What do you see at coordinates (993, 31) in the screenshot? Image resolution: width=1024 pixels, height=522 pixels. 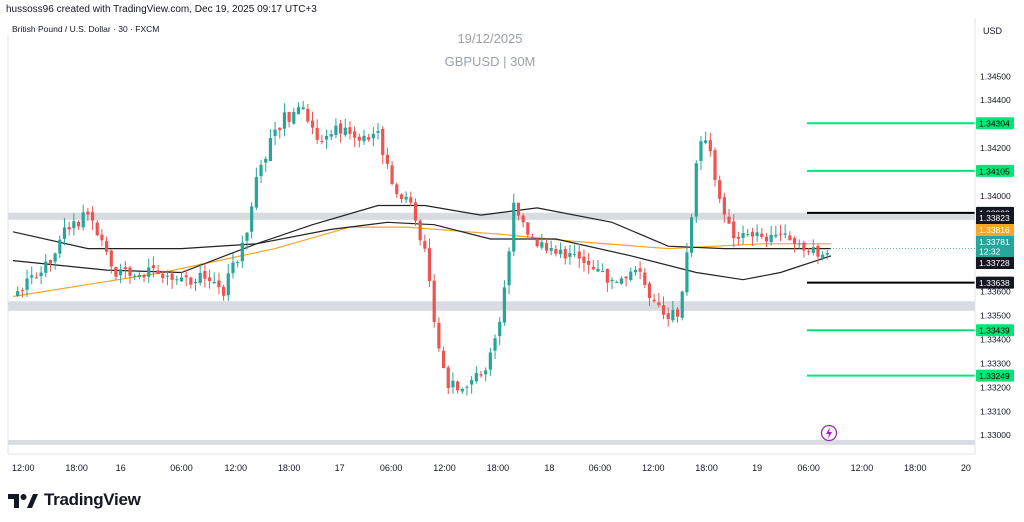 I see `currency-label: USD` at bounding box center [993, 31].